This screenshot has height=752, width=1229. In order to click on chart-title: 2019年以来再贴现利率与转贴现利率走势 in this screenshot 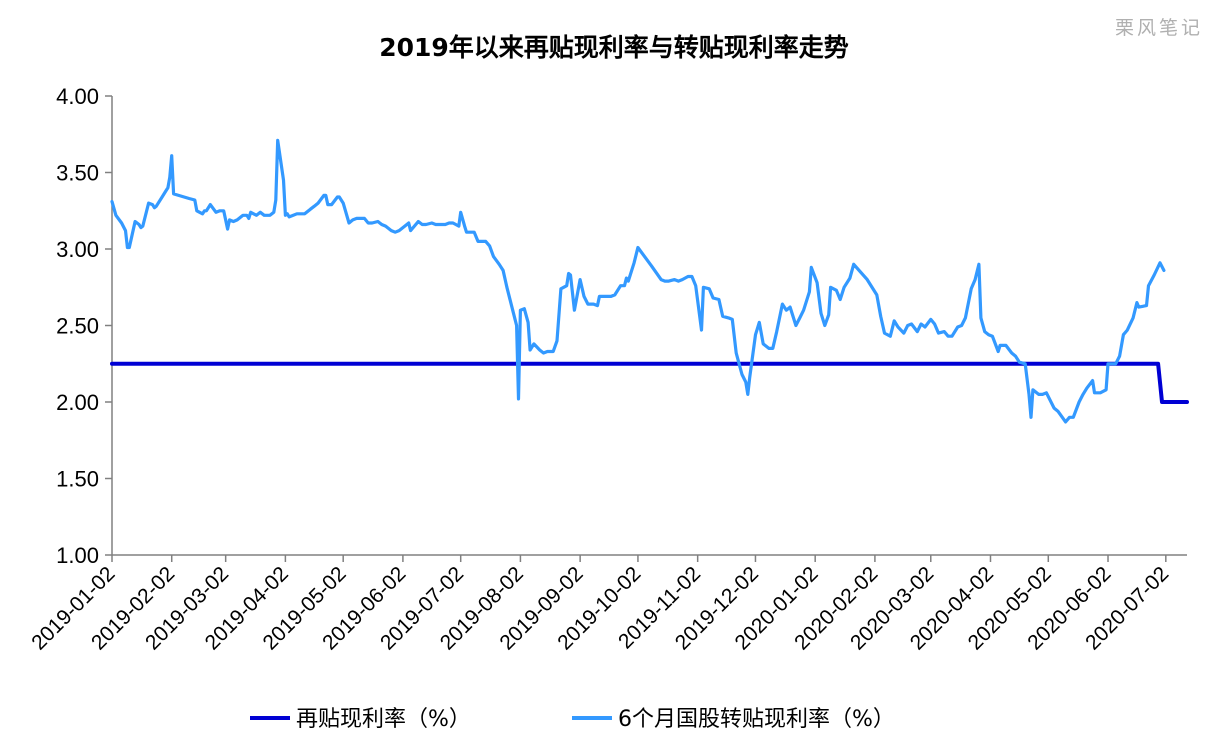, I will do `click(614, 47)`.